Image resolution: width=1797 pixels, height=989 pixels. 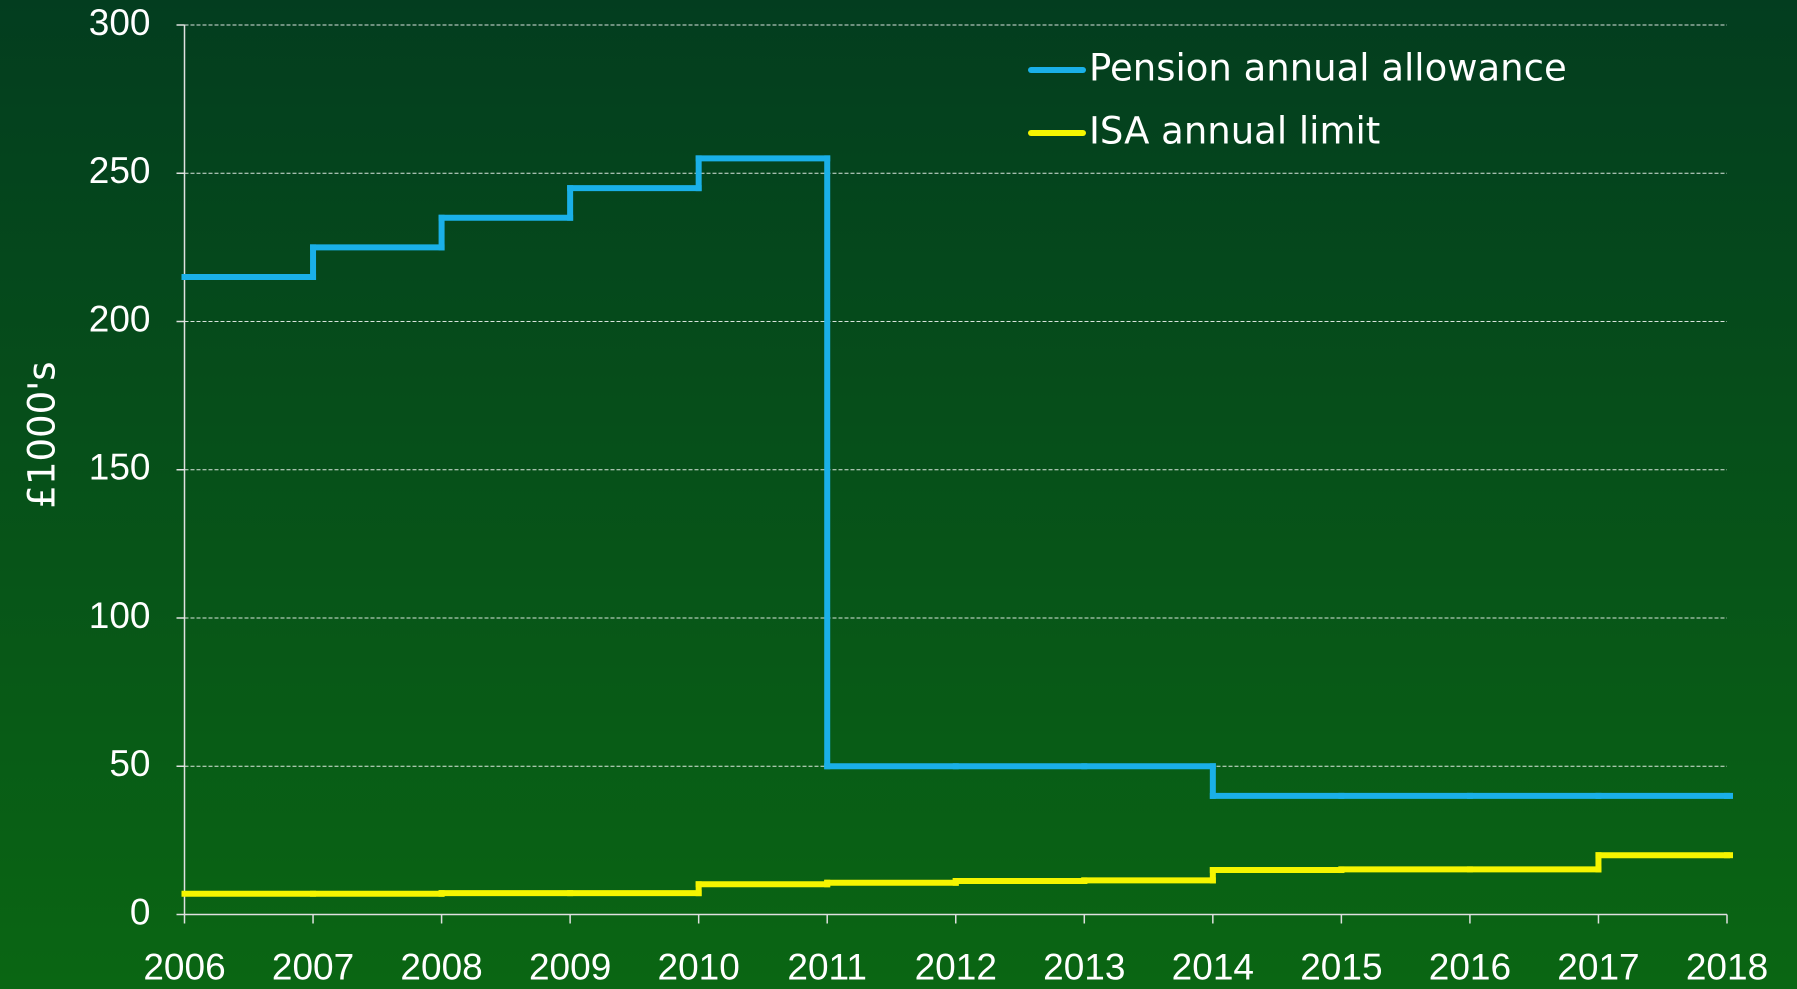 I want to click on legend-label: ISA annual limit, so click(x=1234, y=131).